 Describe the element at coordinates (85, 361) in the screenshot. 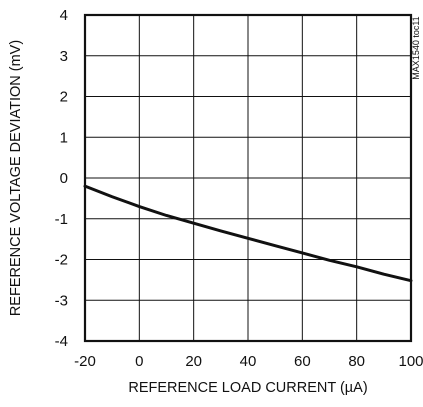

I see `x-tick-label: -20` at that location.